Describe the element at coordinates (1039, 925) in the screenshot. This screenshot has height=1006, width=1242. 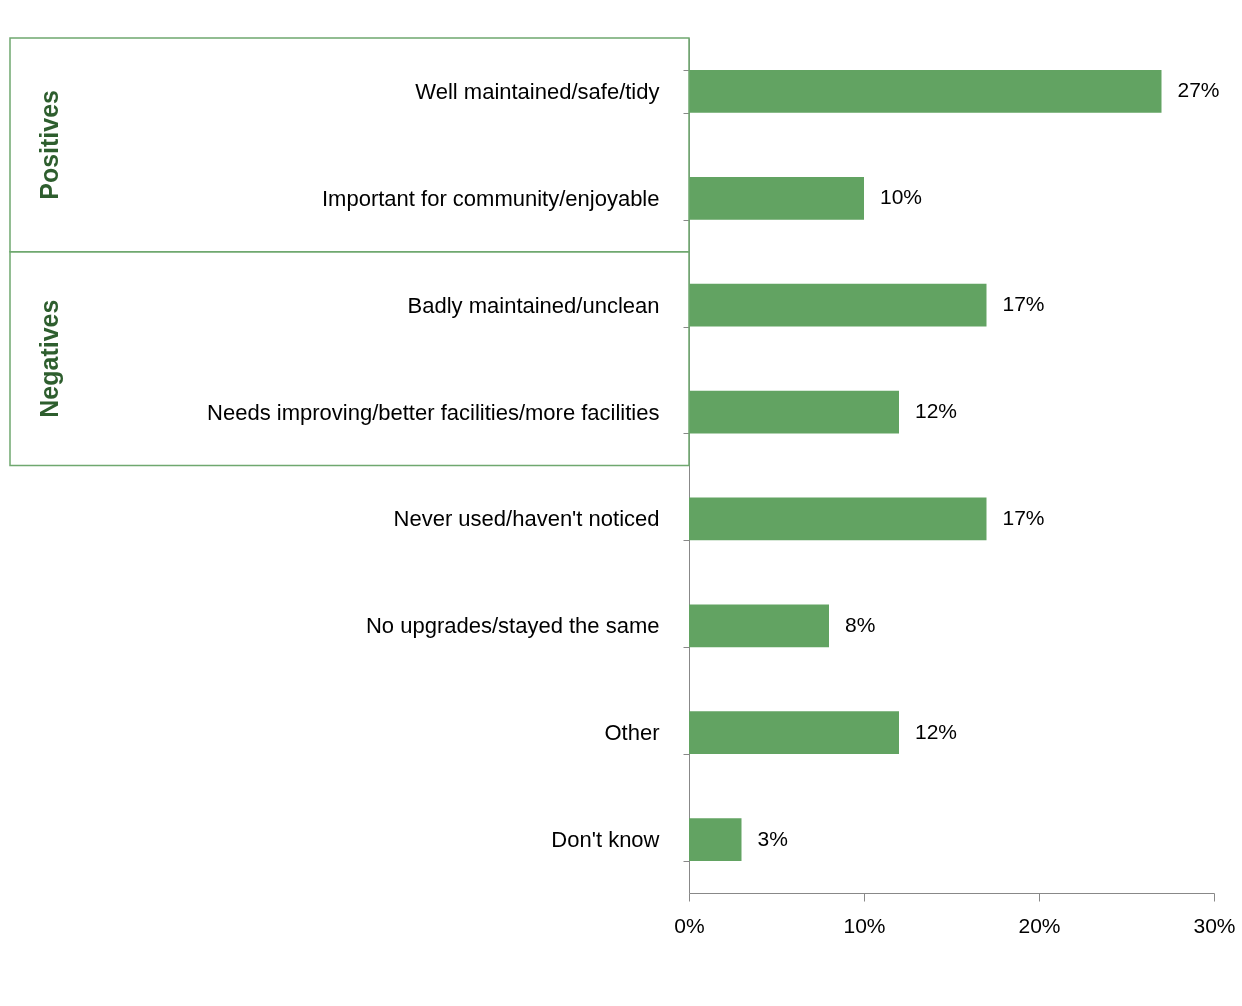
I see `x-tick-label: 20%` at that location.